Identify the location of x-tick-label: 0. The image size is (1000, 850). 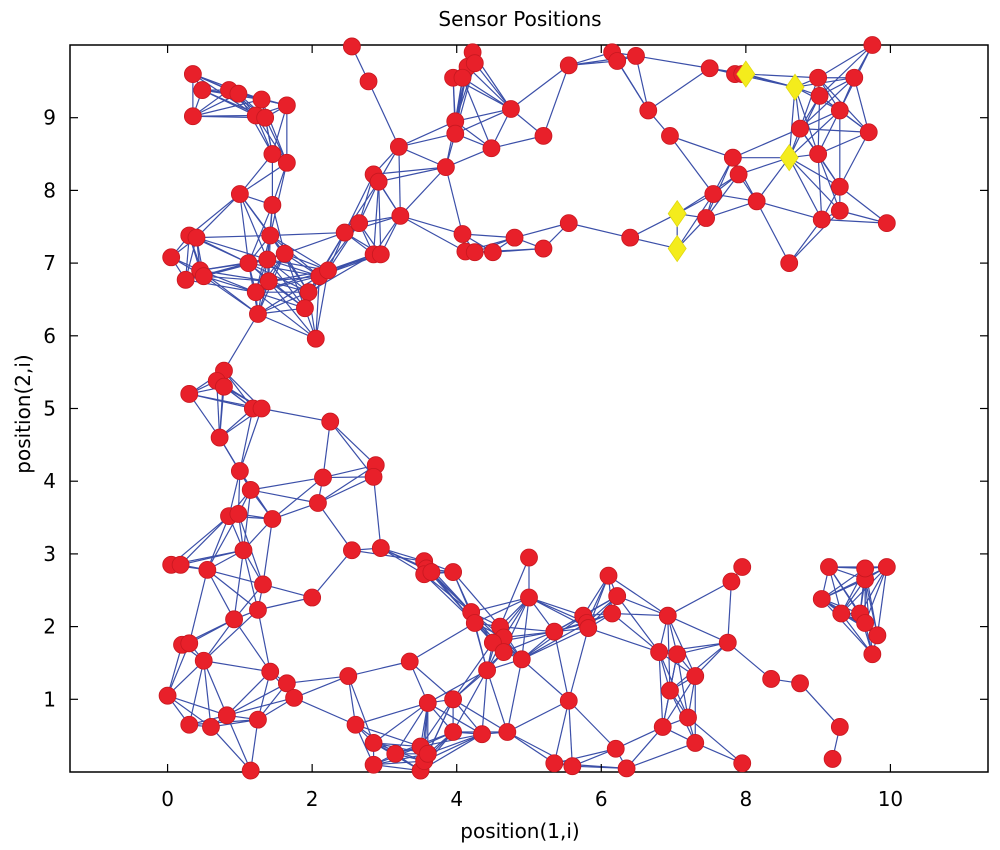
(167, 799).